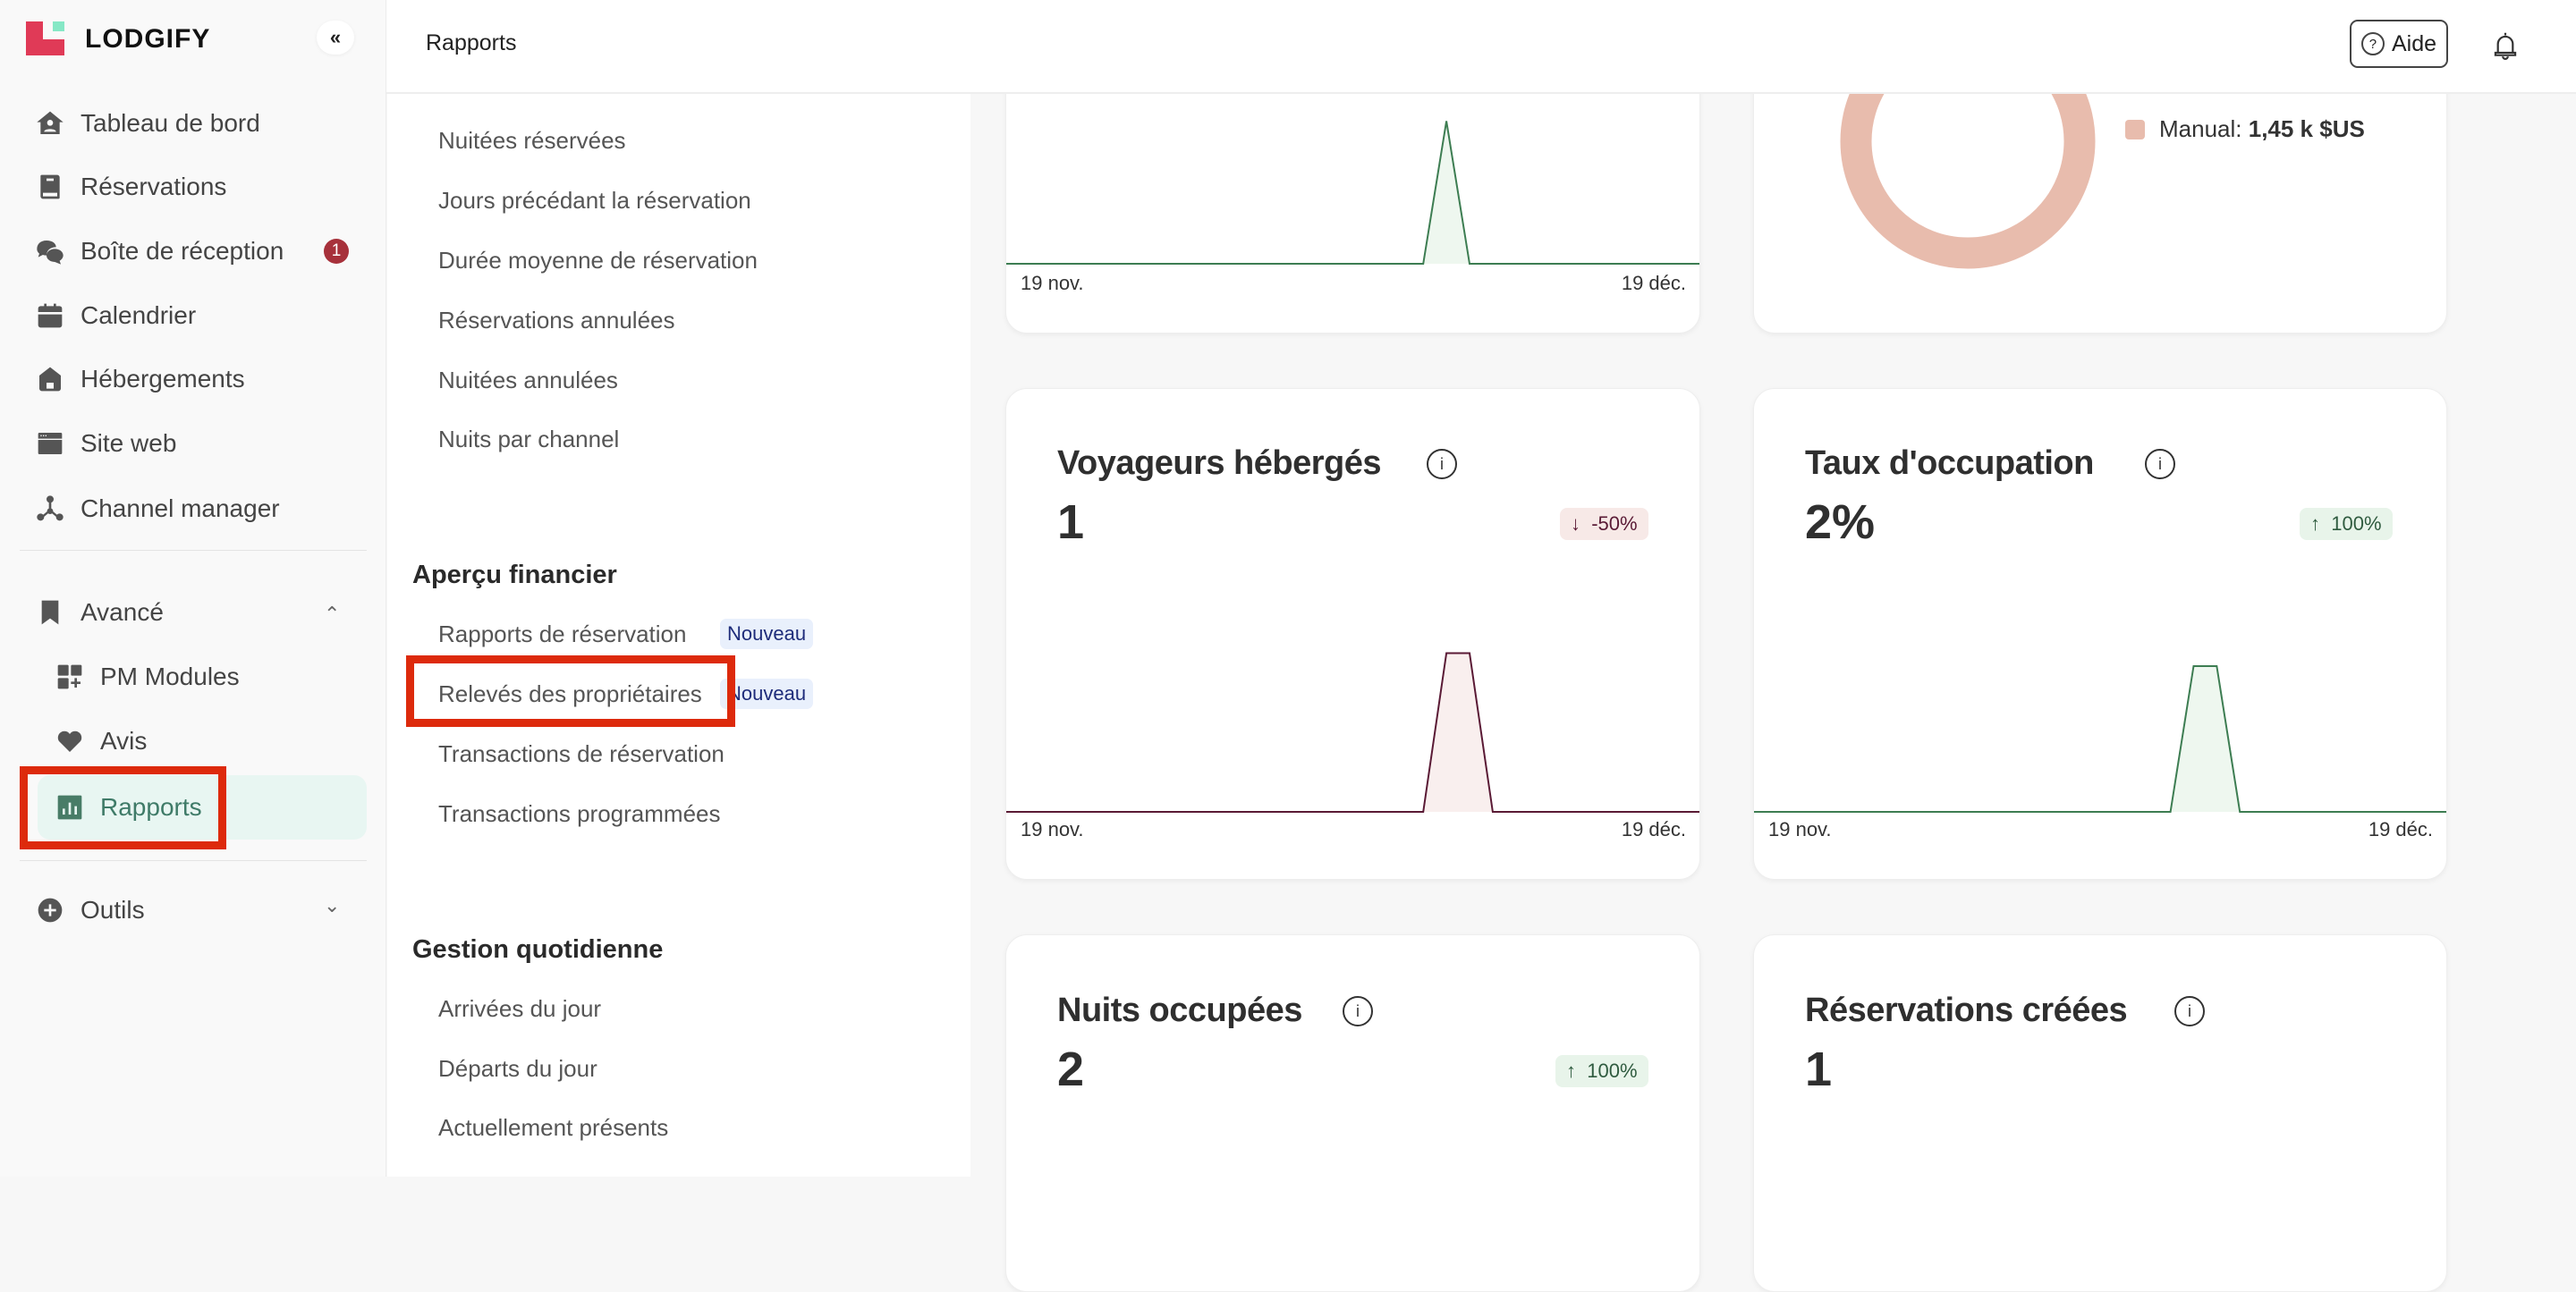 The image size is (2576, 1292). What do you see at coordinates (2306, 128) in the screenshot?
I see `legend-value: 1,45 k $US` at bounding box center [2306, 128].